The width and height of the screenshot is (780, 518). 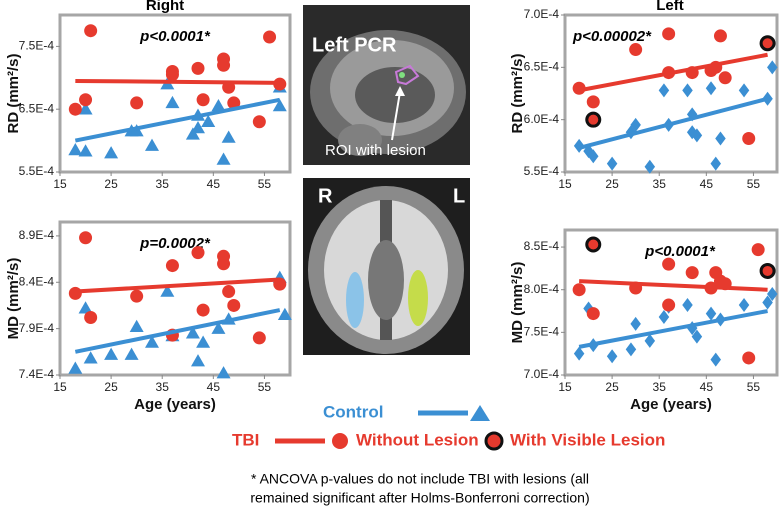 I want to click on x-tick-label: 35, so click(x=660, y=184).